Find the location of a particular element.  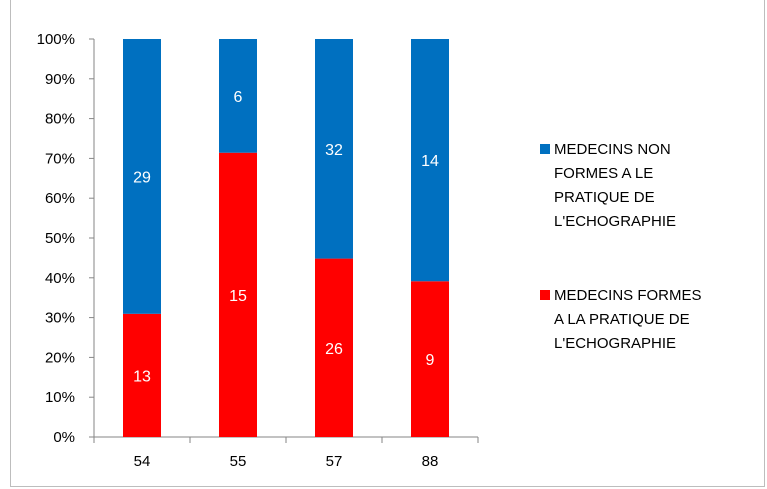

x-tick-label: 88 is located at coordinates (430, 461).